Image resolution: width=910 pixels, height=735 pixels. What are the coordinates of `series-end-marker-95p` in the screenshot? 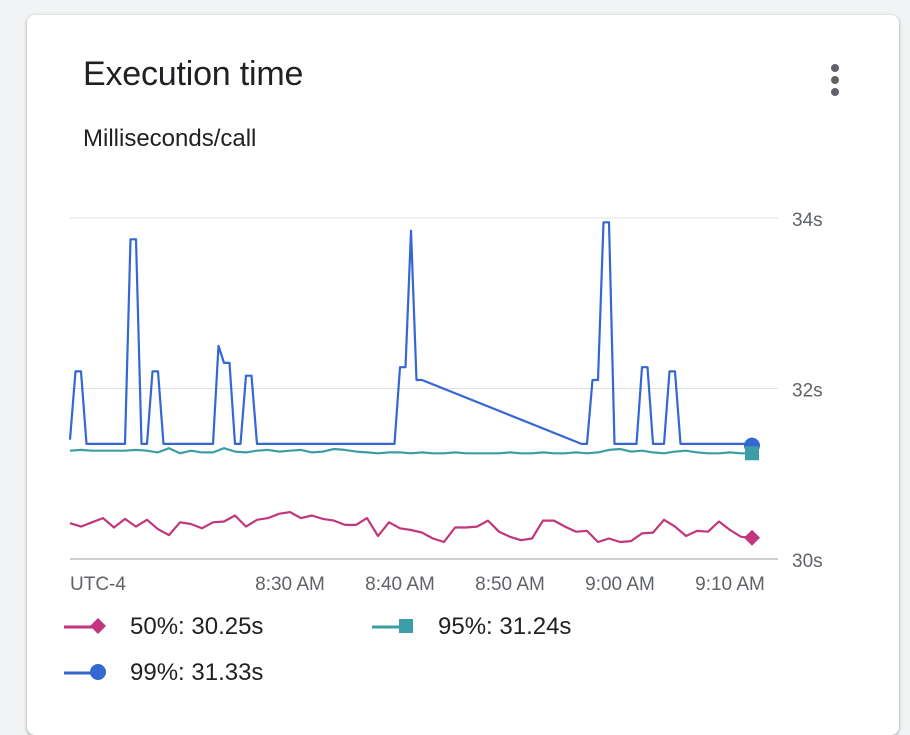 It's located at (752, 453).